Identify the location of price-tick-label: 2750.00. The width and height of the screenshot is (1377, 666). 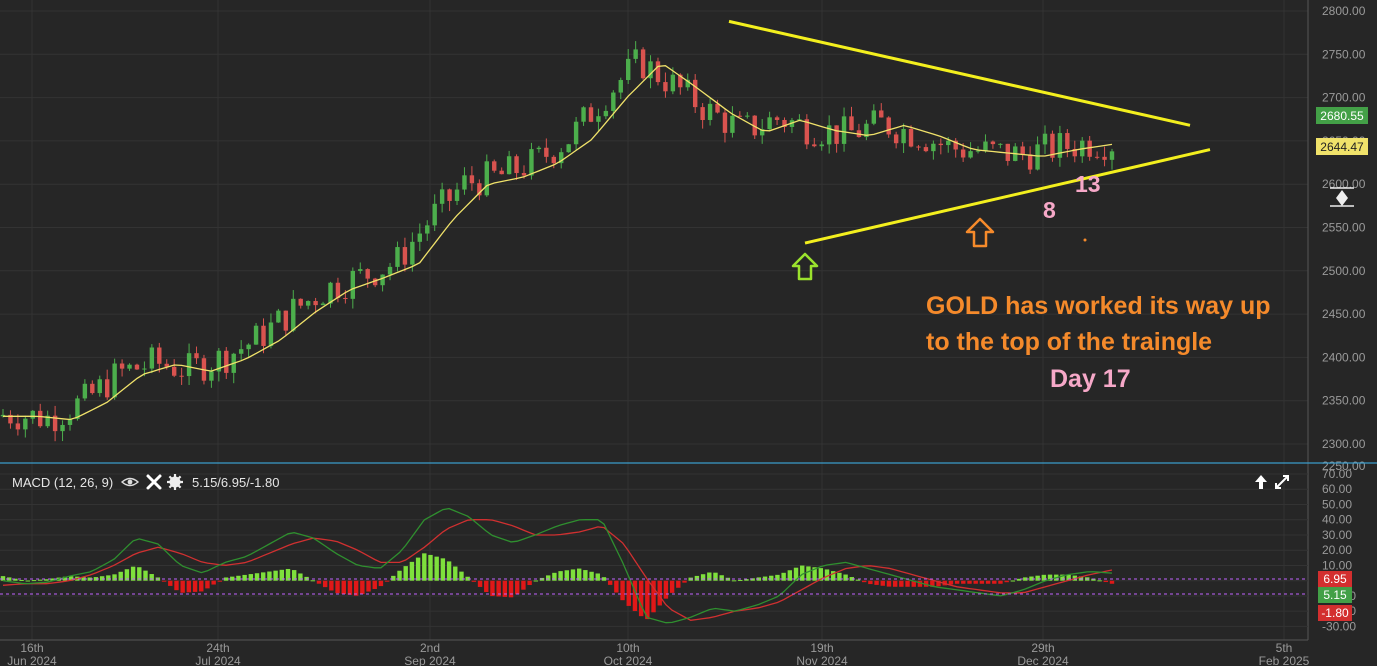
(1344, 54).